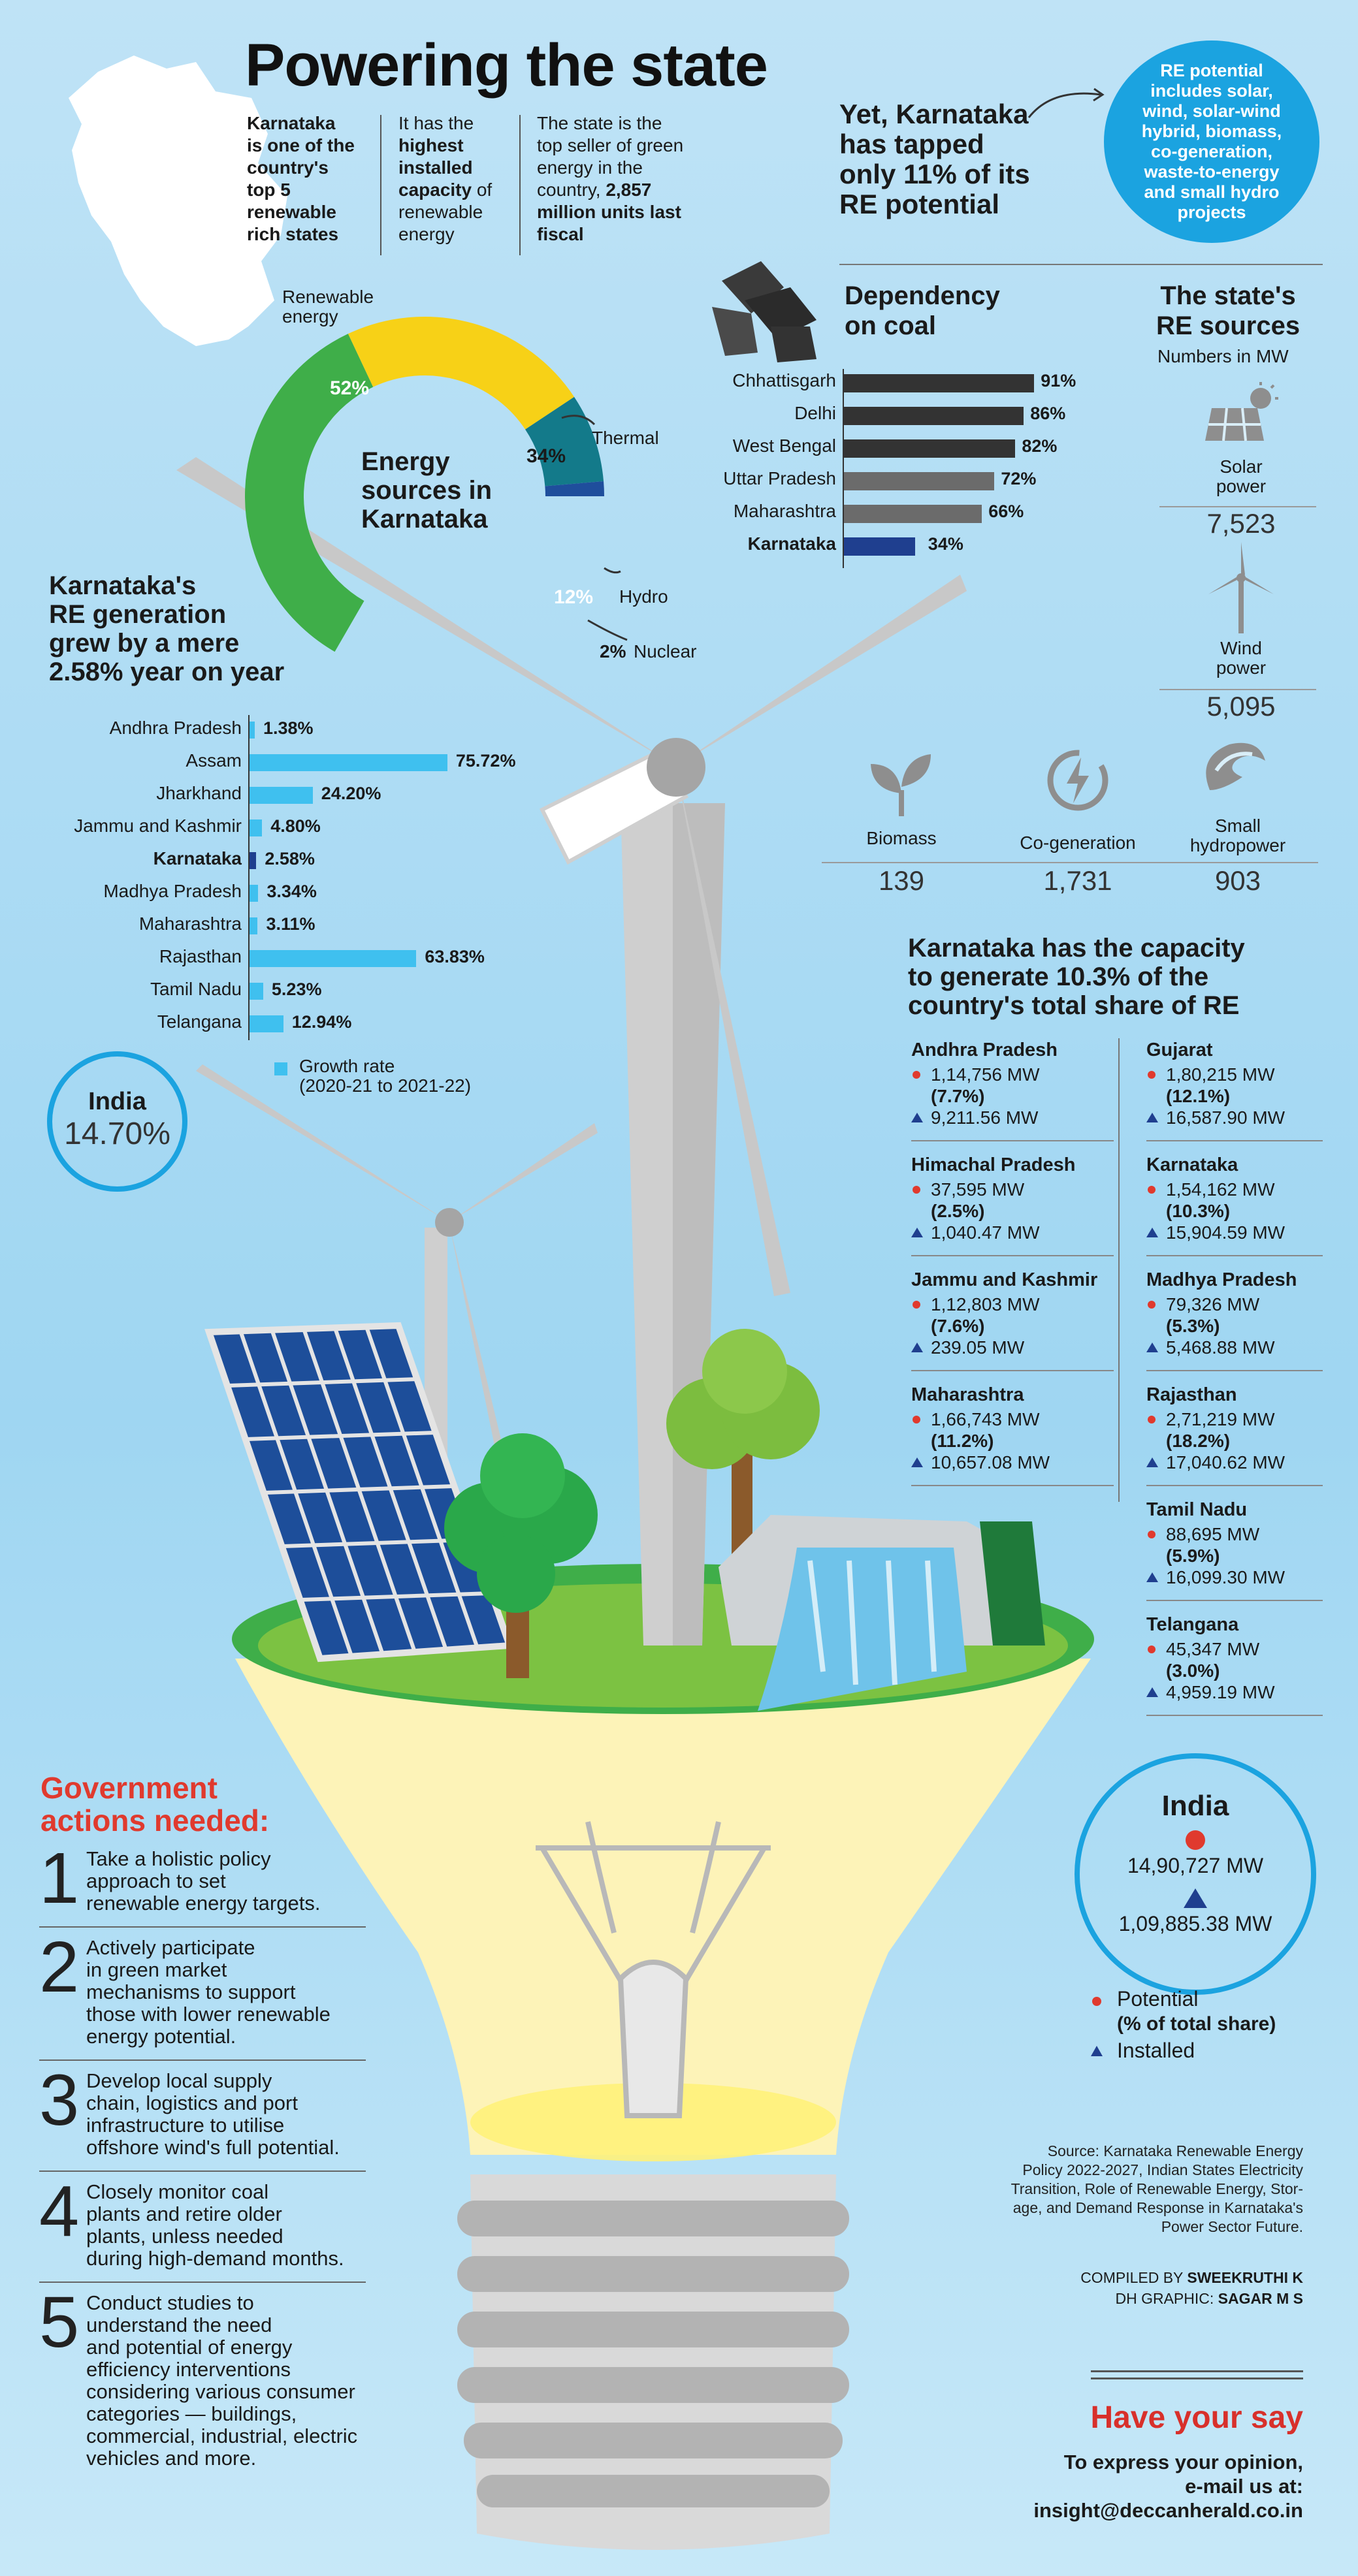 The height and width of the screenshot is (2576, 1358). What do you see at coordinates (1234, 1534) in the screenshot?
I see `capacity-potential-row: 88,695 MW` at bounding box center [1234, 1534].